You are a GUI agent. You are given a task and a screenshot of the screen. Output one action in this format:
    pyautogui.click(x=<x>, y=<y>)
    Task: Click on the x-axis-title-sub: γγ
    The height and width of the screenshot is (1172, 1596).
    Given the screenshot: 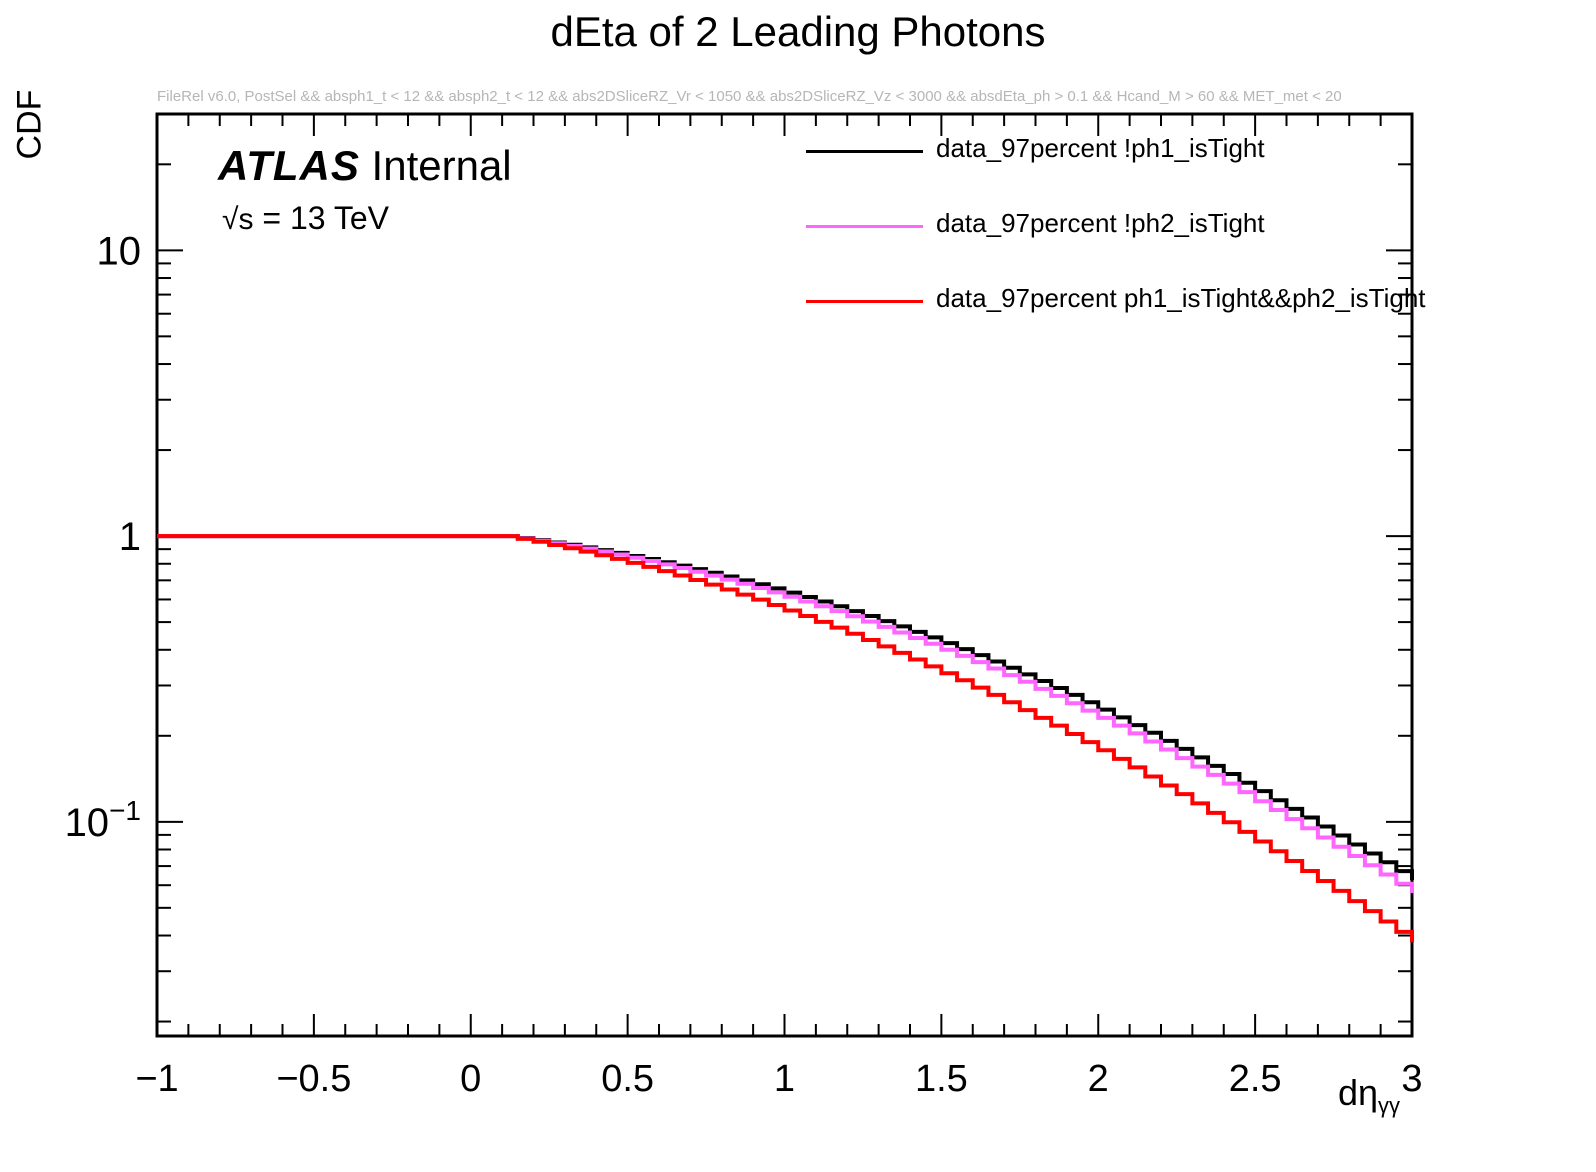 What is the action you would take?
    pyautogui.click(x=1389, y=1106)
    